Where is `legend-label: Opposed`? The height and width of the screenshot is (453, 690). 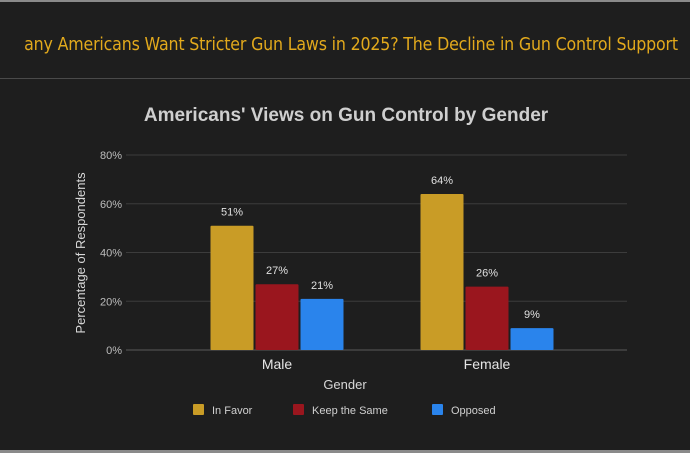 legend-label: Opposed is located at coordinates (473, 411).